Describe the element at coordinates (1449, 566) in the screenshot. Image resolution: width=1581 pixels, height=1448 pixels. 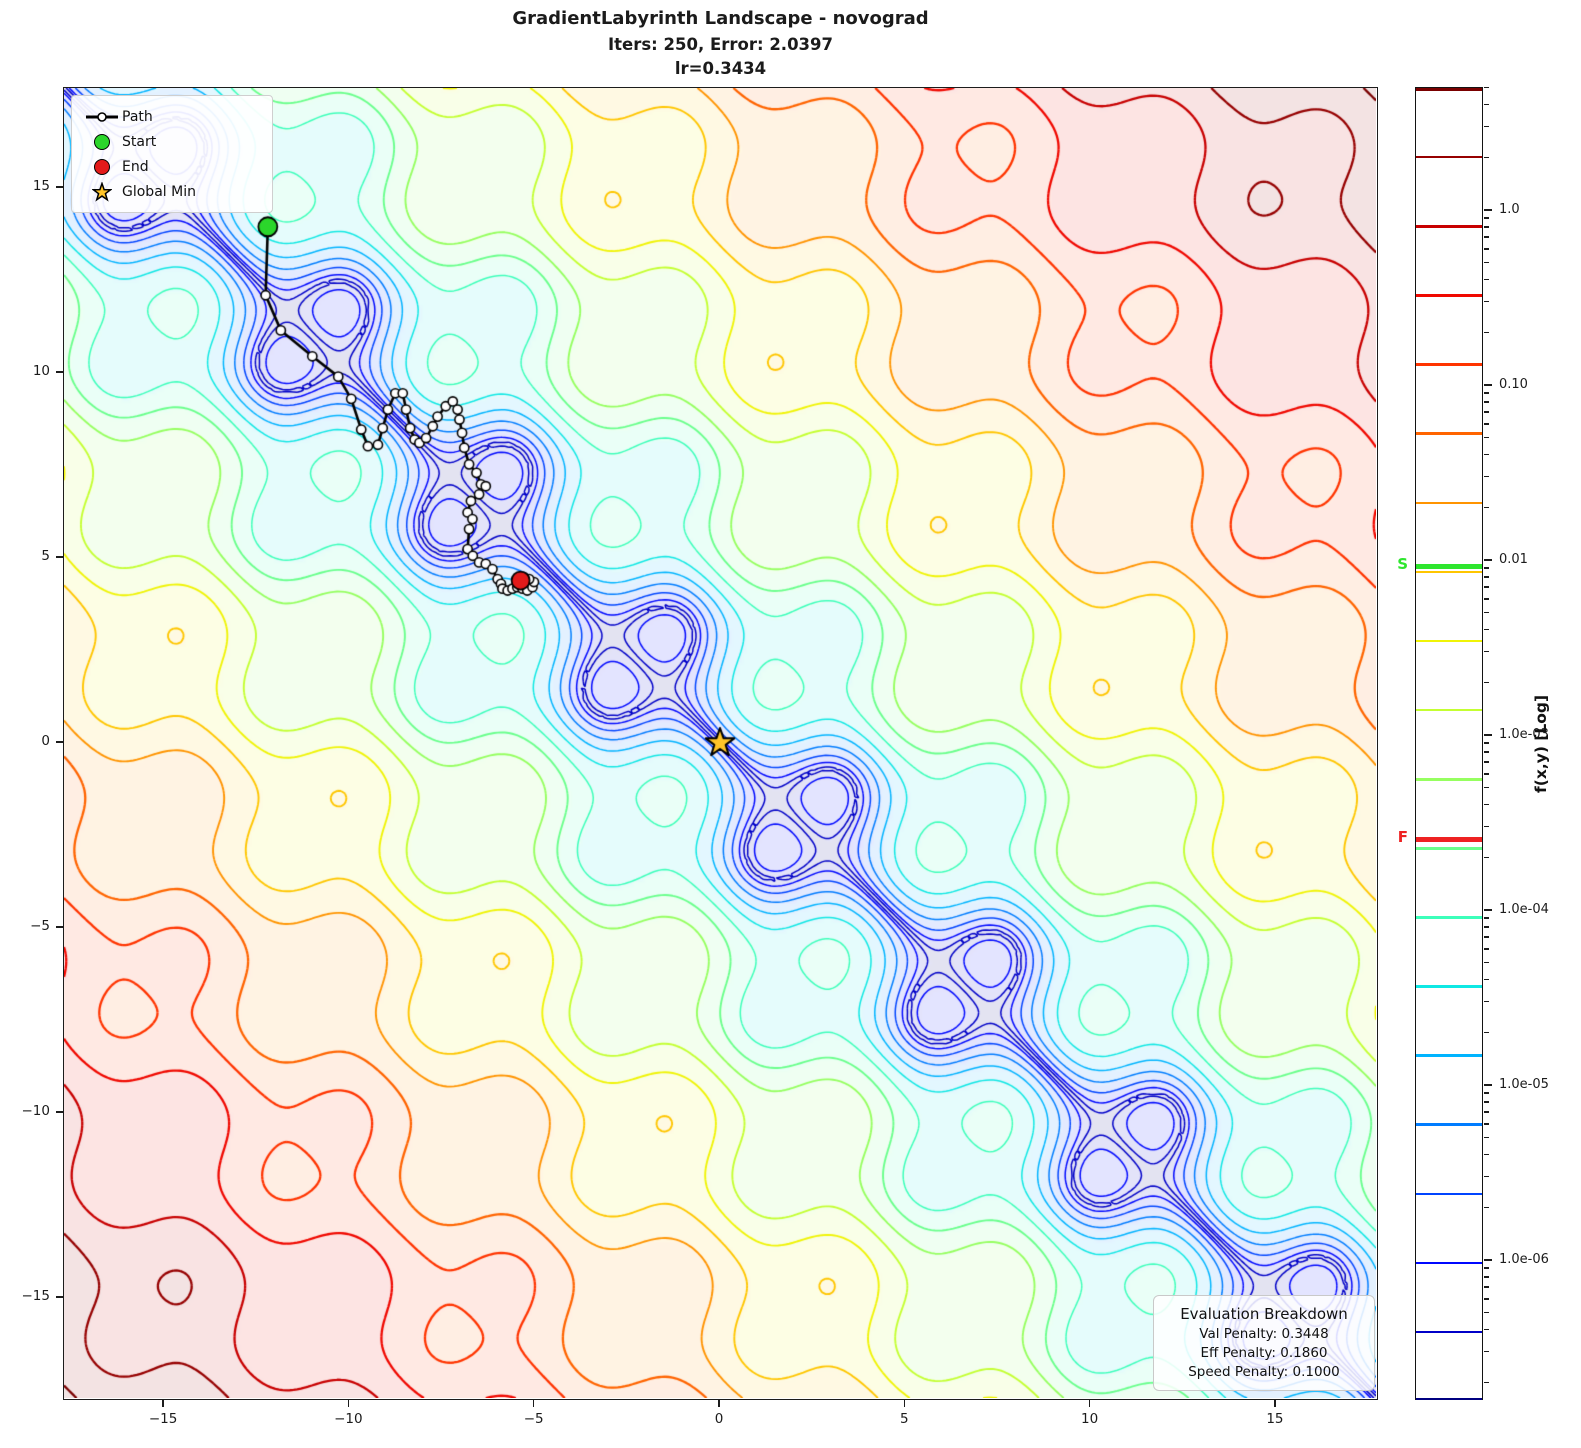
I see `colorbar-start-level-line` at that location.